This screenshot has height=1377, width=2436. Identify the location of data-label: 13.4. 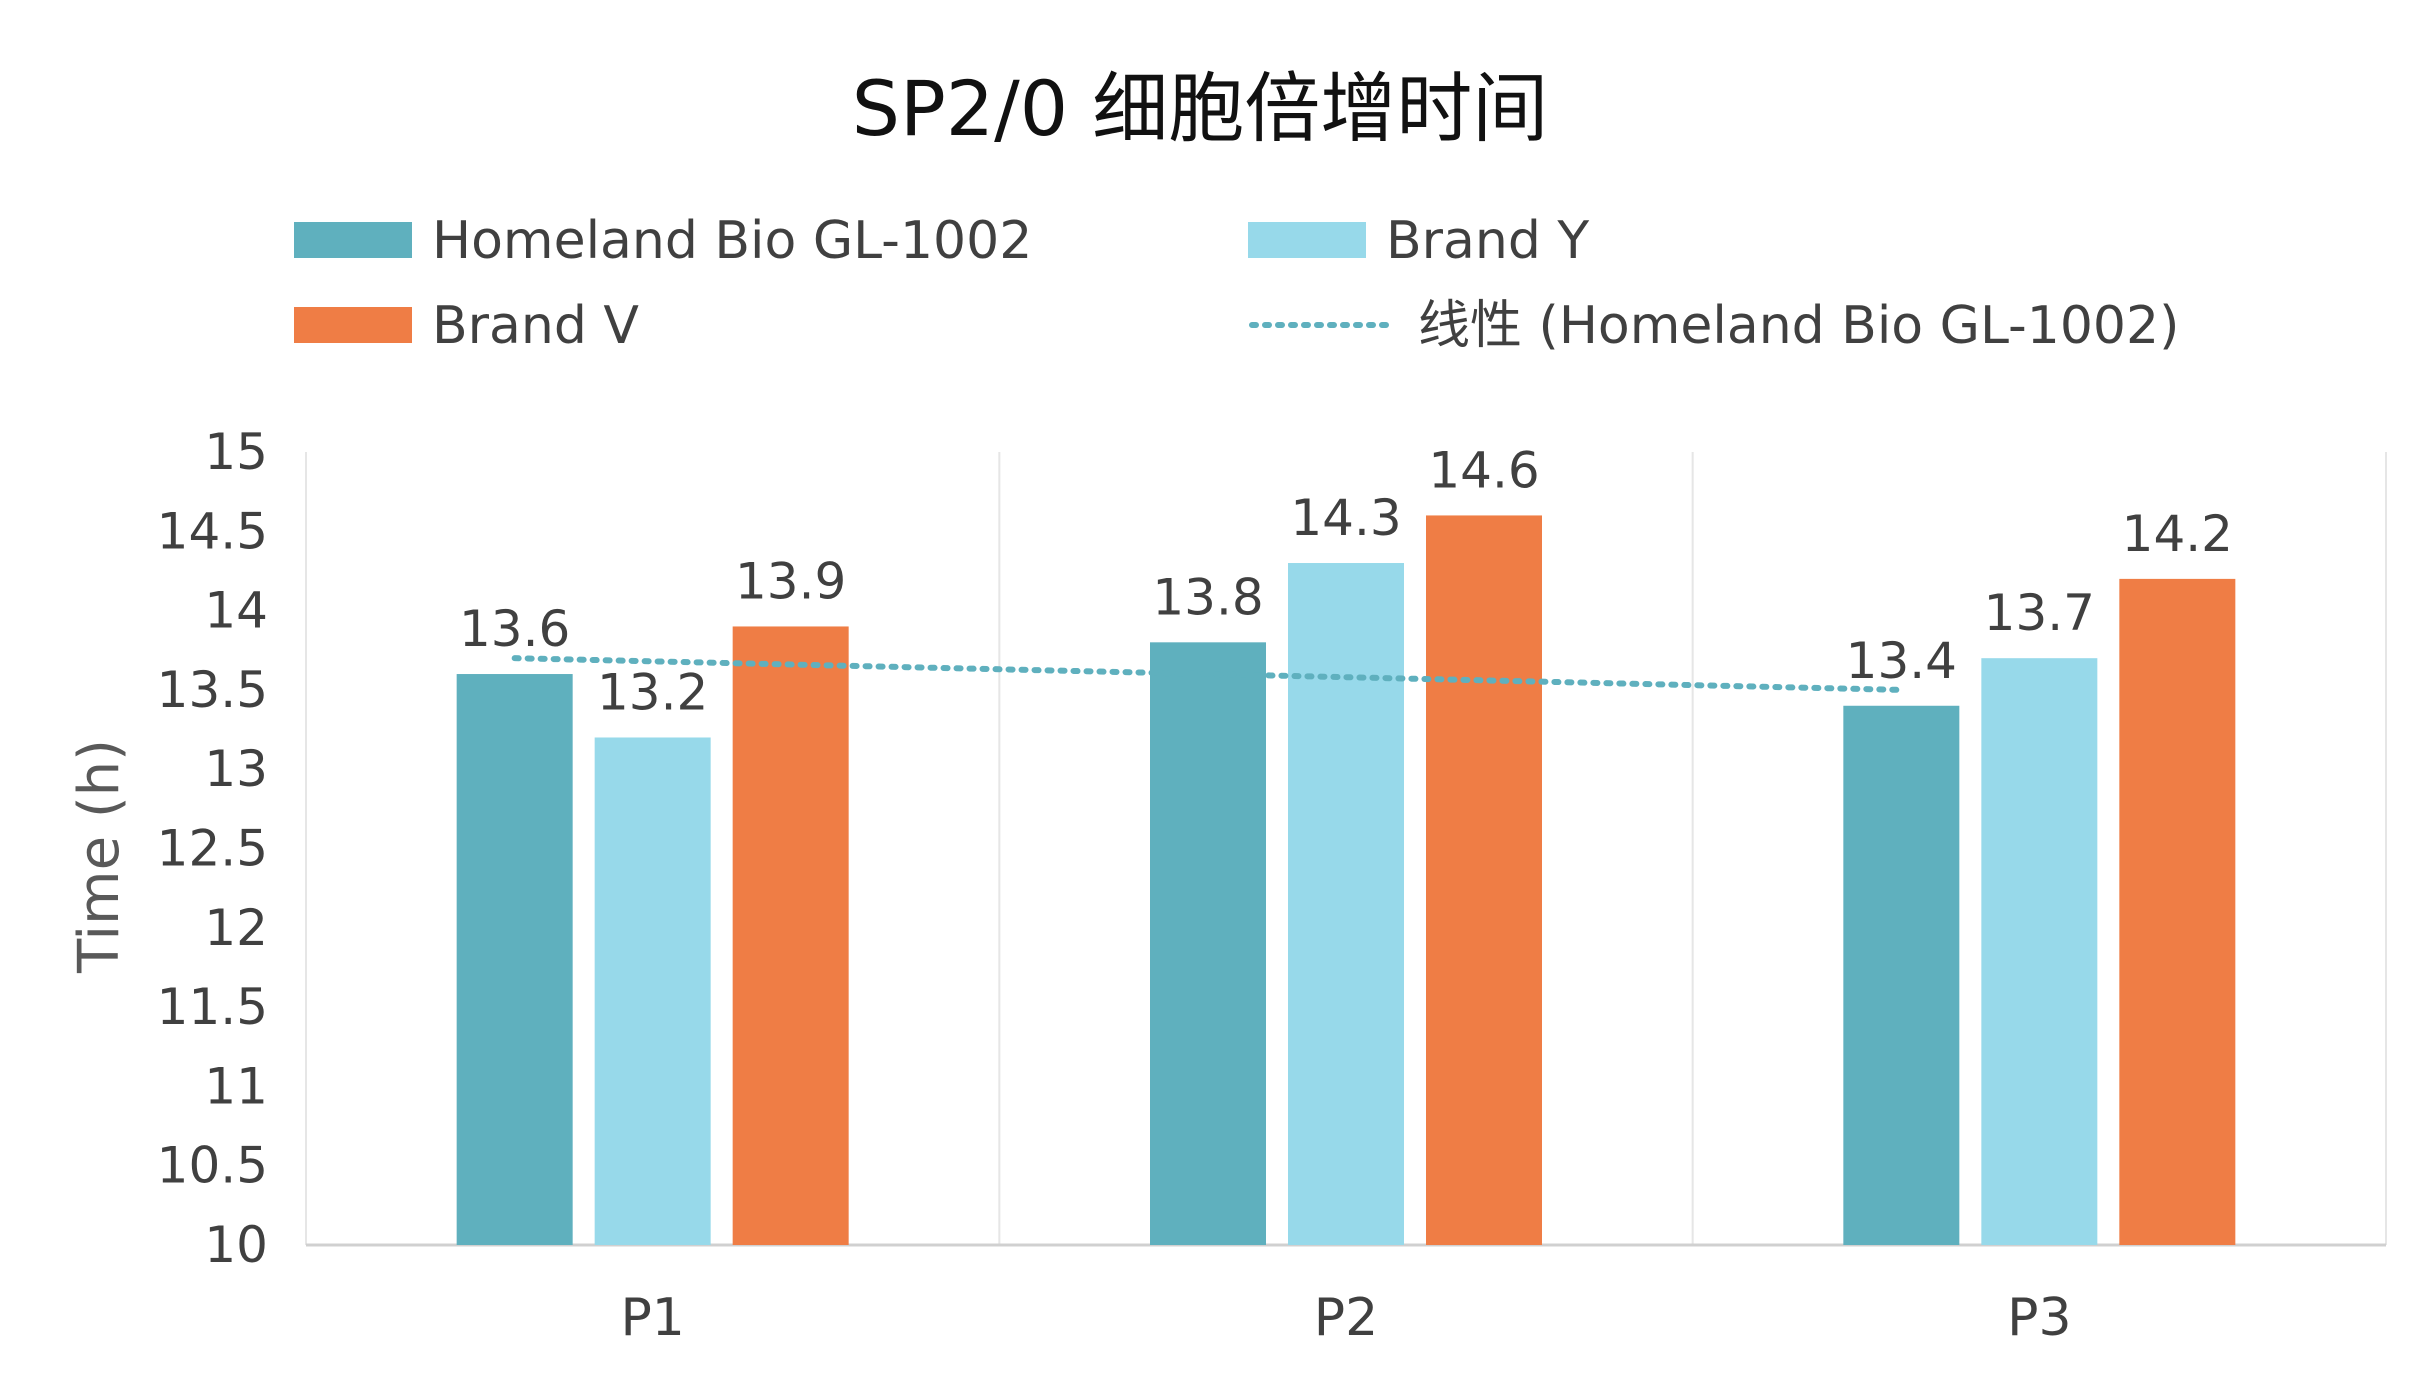
(1901, 661).